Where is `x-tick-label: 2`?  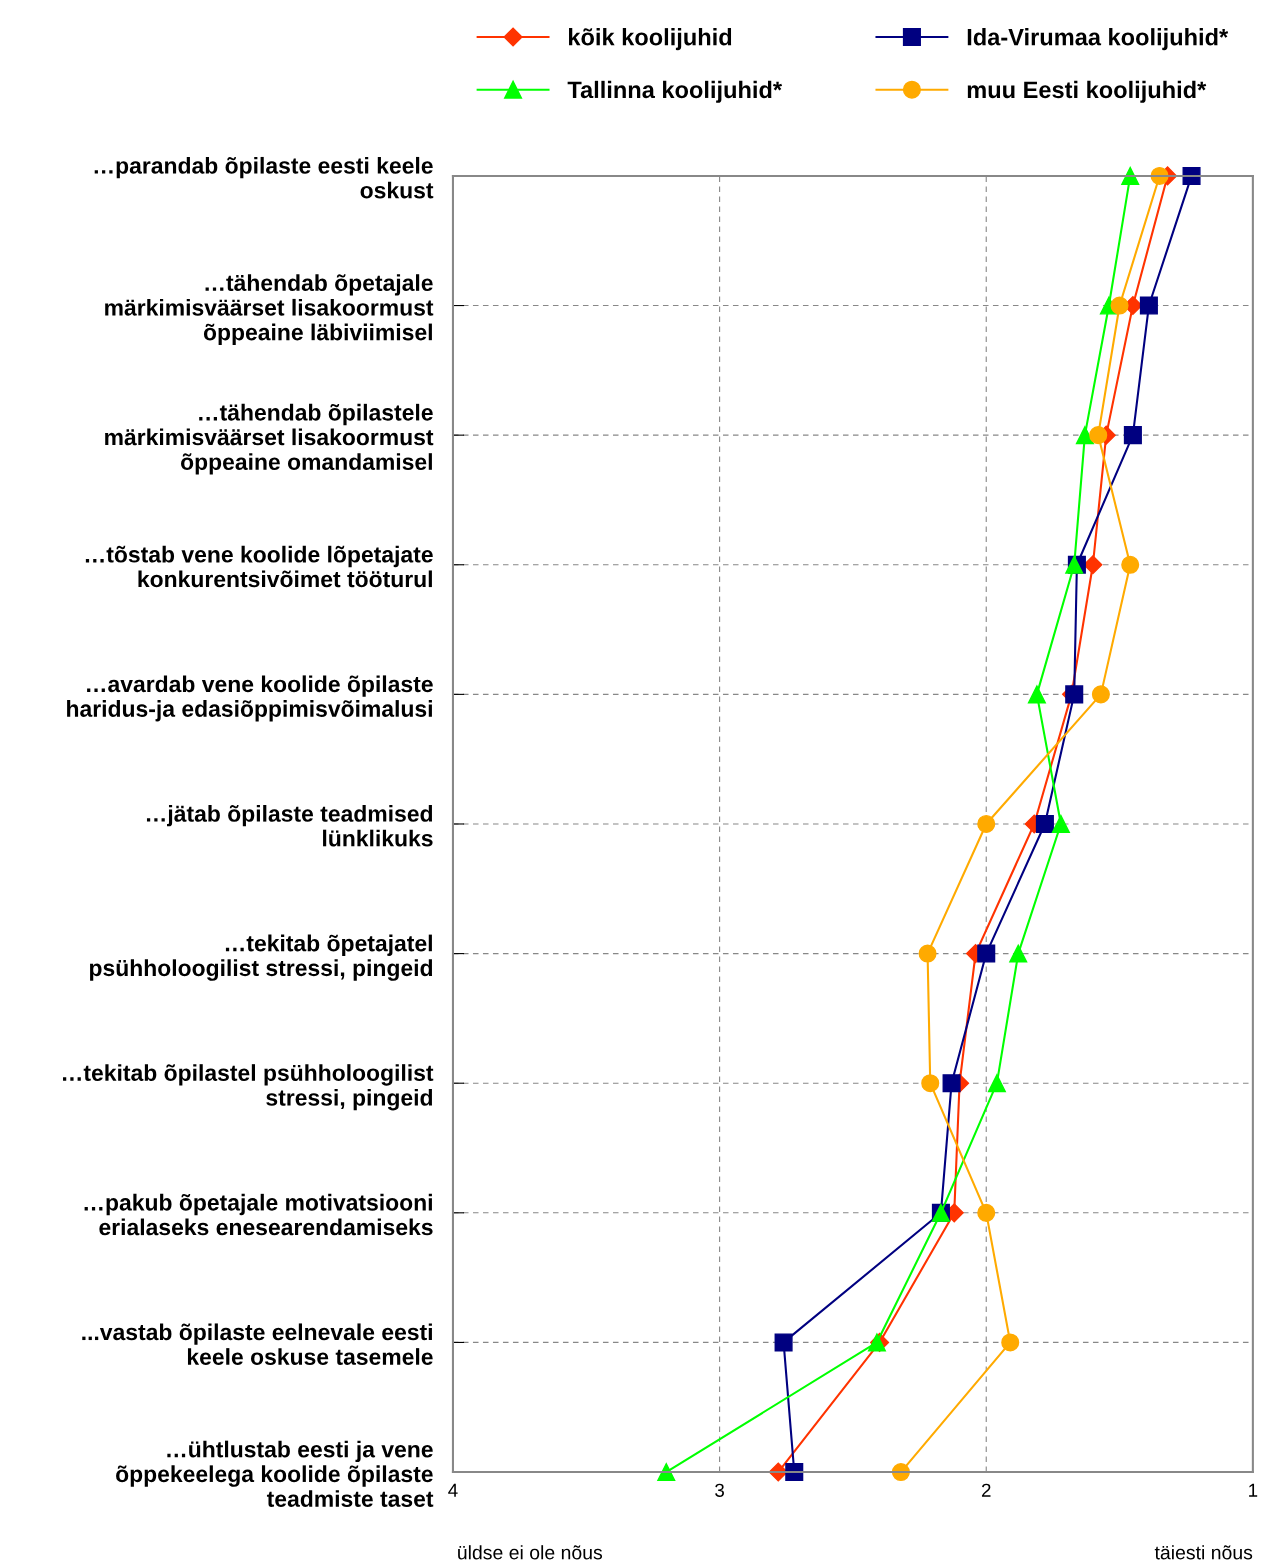
x-tick-label: 2 is located at coordinates (986, 1490).